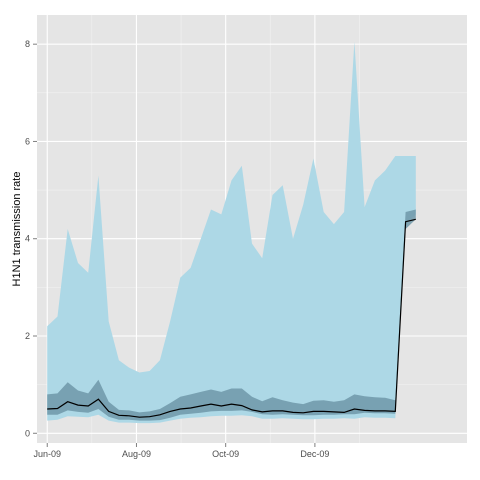 Image resolution: width=480 pixels, height=480 pixels. I want to click on y-tick-label: 0, so click(27, 433).